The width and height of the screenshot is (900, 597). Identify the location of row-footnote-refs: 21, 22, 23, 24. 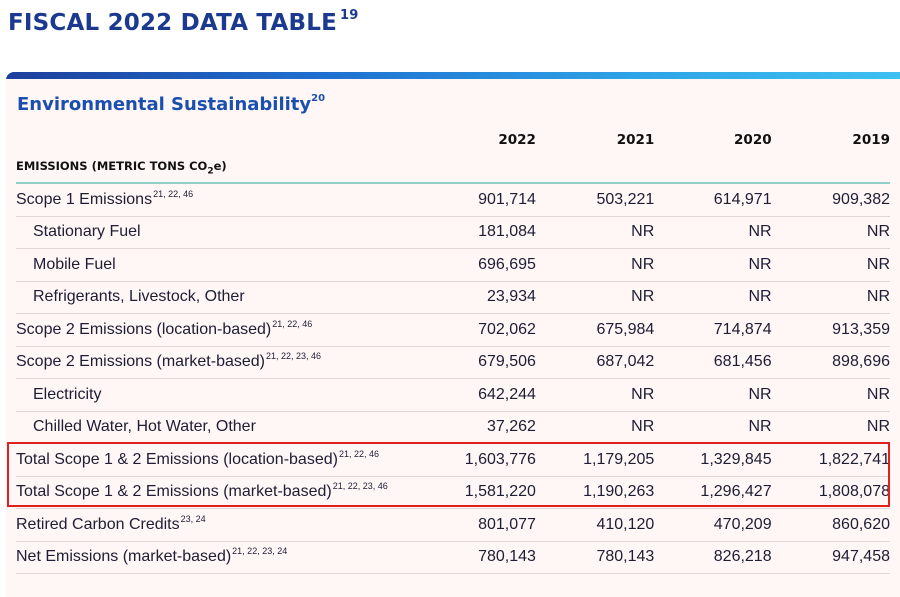
(260, 551).